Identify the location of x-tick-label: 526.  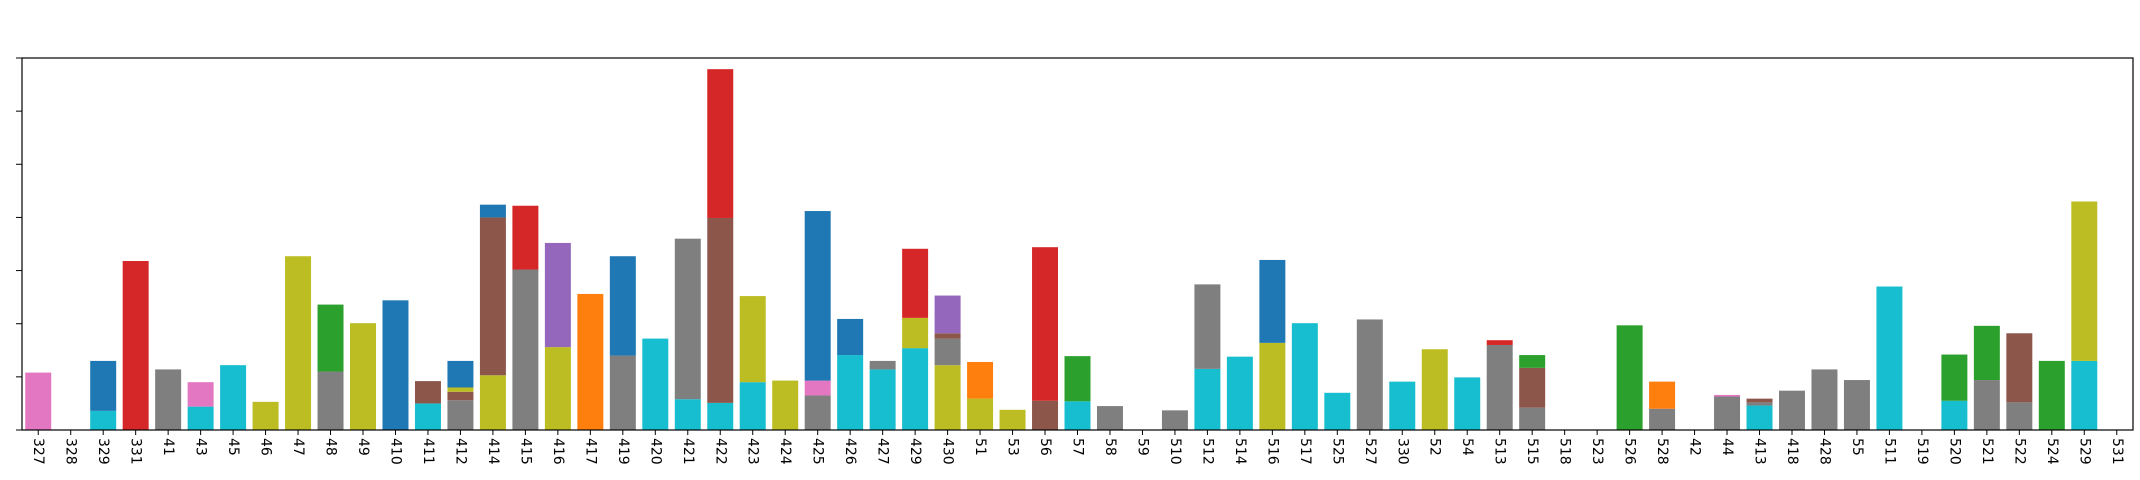
(1630, 451).